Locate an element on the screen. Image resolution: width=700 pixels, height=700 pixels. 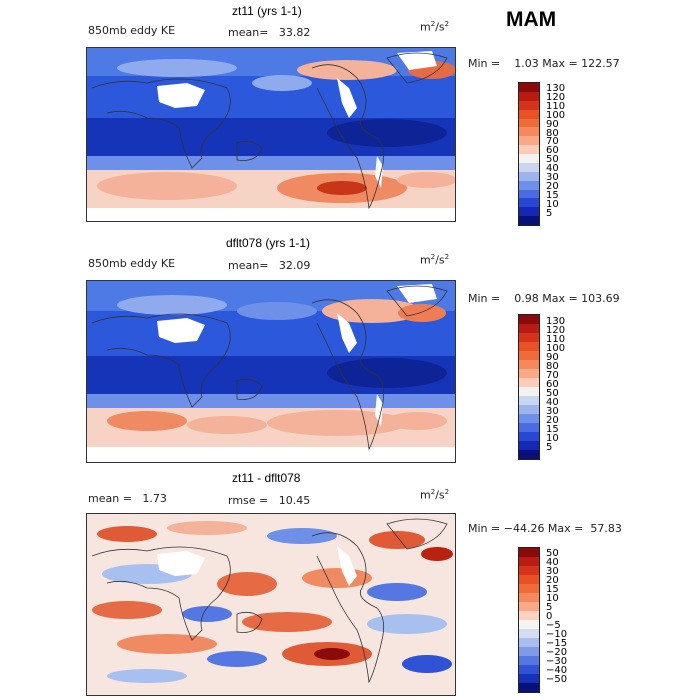
panel-2-stat: mean= 32.09 is located at coordinates (269, 265).